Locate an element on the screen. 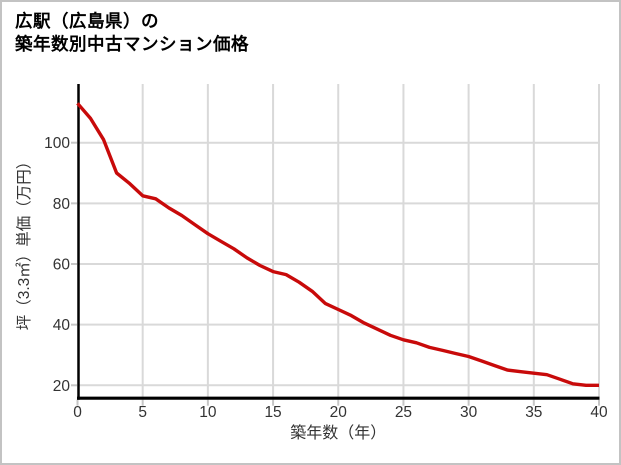 The height and width of the screenshot is (465, 621). svg-text: 60 is located at coordinates (62, 265).